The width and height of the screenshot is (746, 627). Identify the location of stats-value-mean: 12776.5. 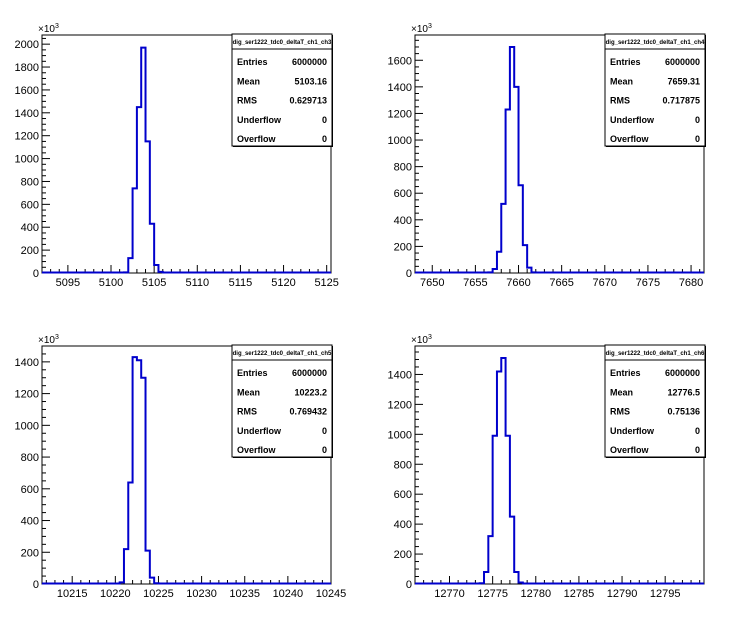
(683, 392).